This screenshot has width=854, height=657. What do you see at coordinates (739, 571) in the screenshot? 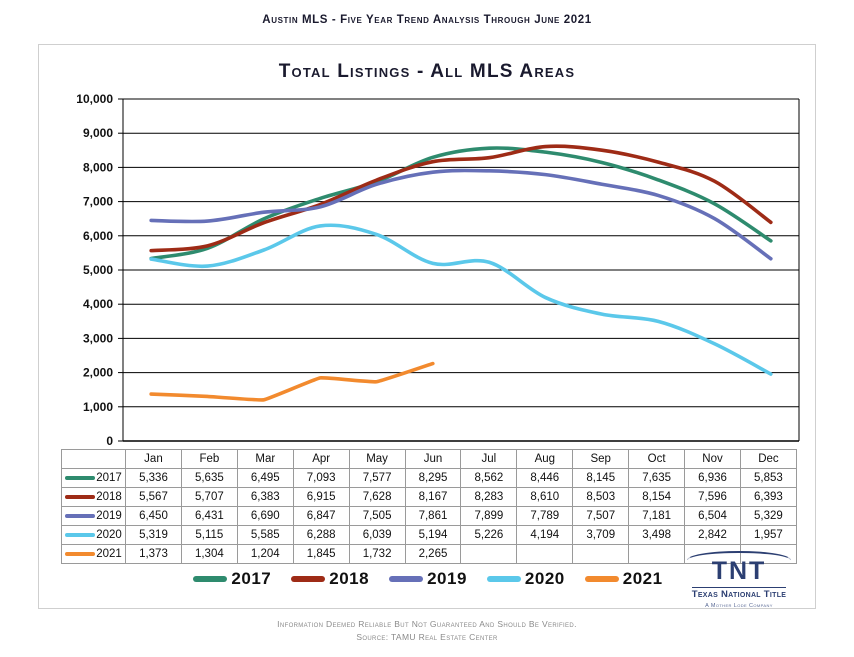
I see `logo-mark: TNT` at bounding box center [739, 571].